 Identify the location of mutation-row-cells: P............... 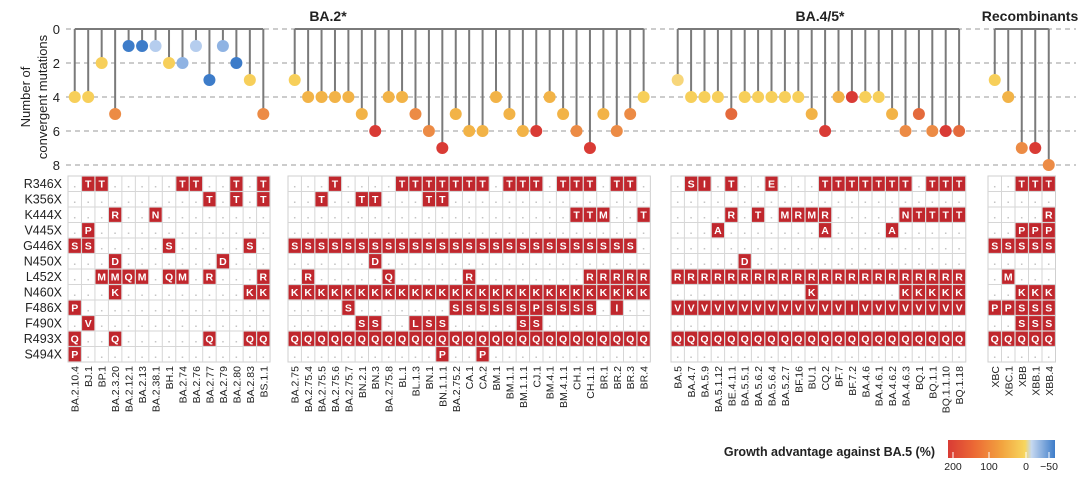
(168, 355).